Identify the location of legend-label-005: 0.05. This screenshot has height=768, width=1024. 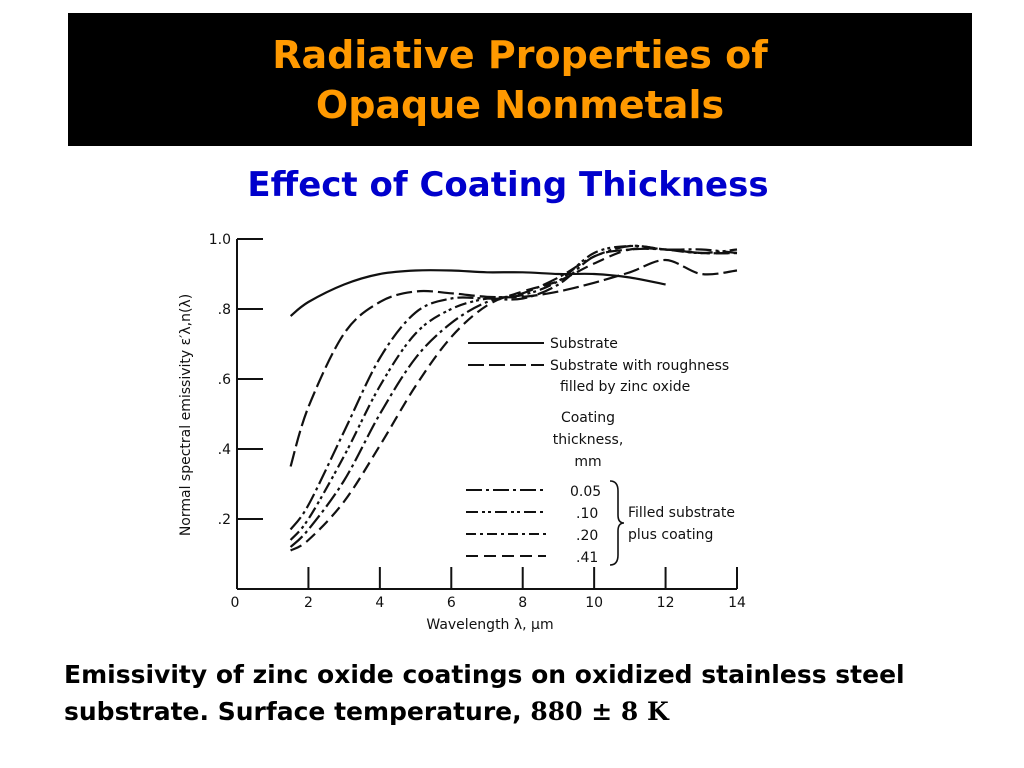
(585, 492).